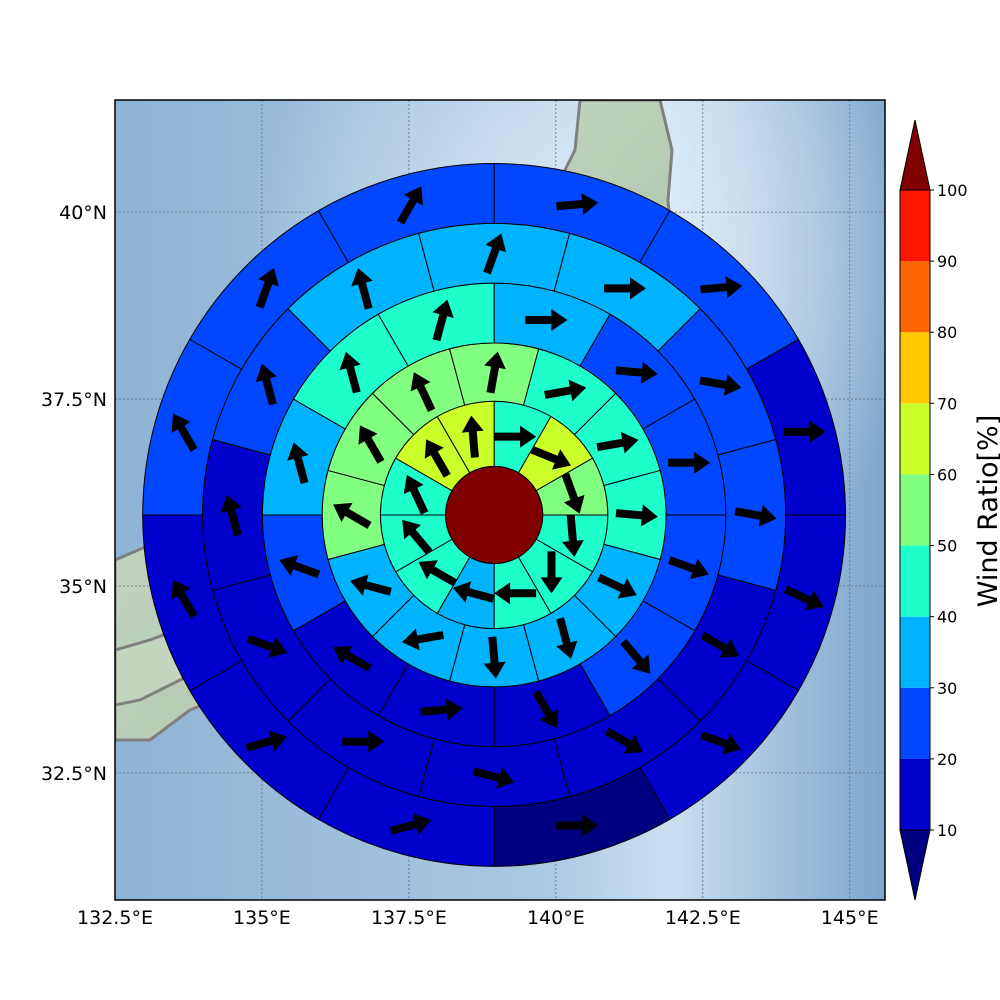 The width and height of the screenshot is (1000, 1000). I want to click on rose-center, so click(494, 515).